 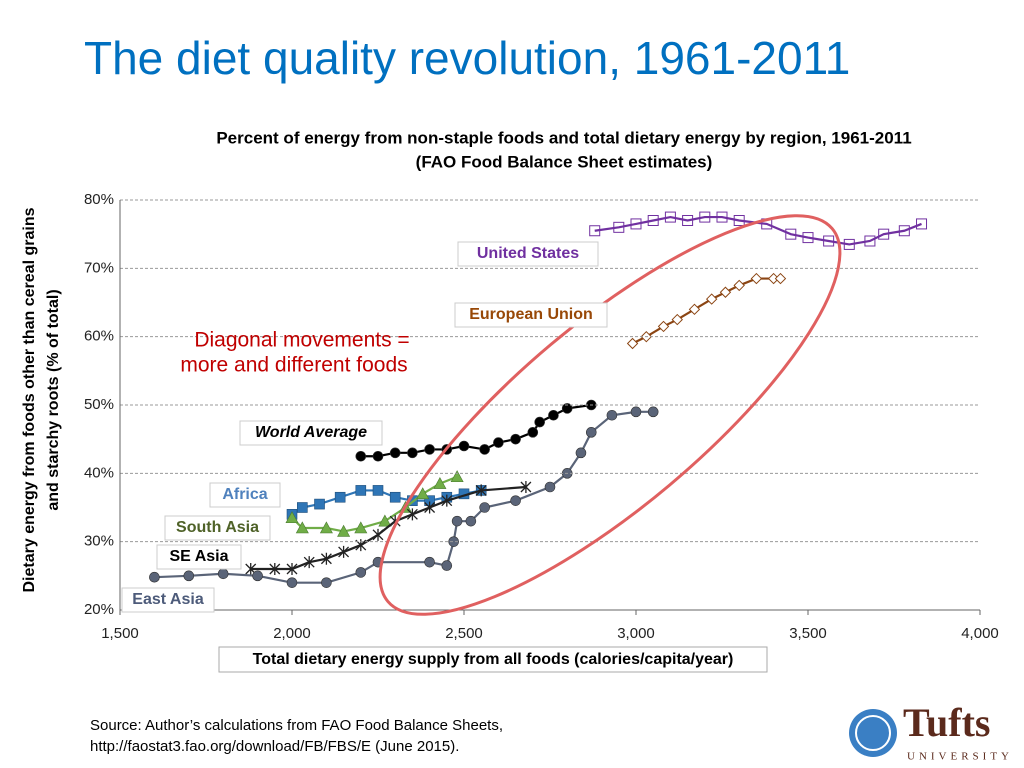 What do you see at coordinates (636, 633) in the screenshot?
I see `x-tick-label: 3,000` at bounding box center [636, 633].